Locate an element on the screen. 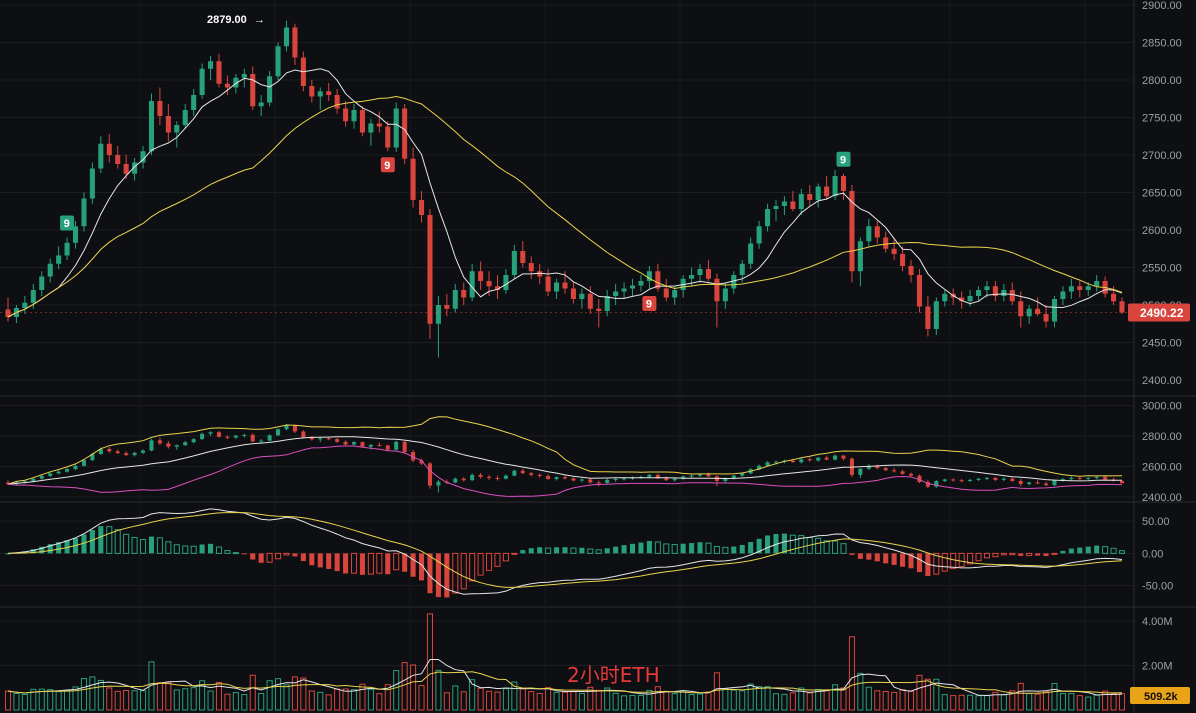  bollinger-pane is located at coordinates (565, 456).